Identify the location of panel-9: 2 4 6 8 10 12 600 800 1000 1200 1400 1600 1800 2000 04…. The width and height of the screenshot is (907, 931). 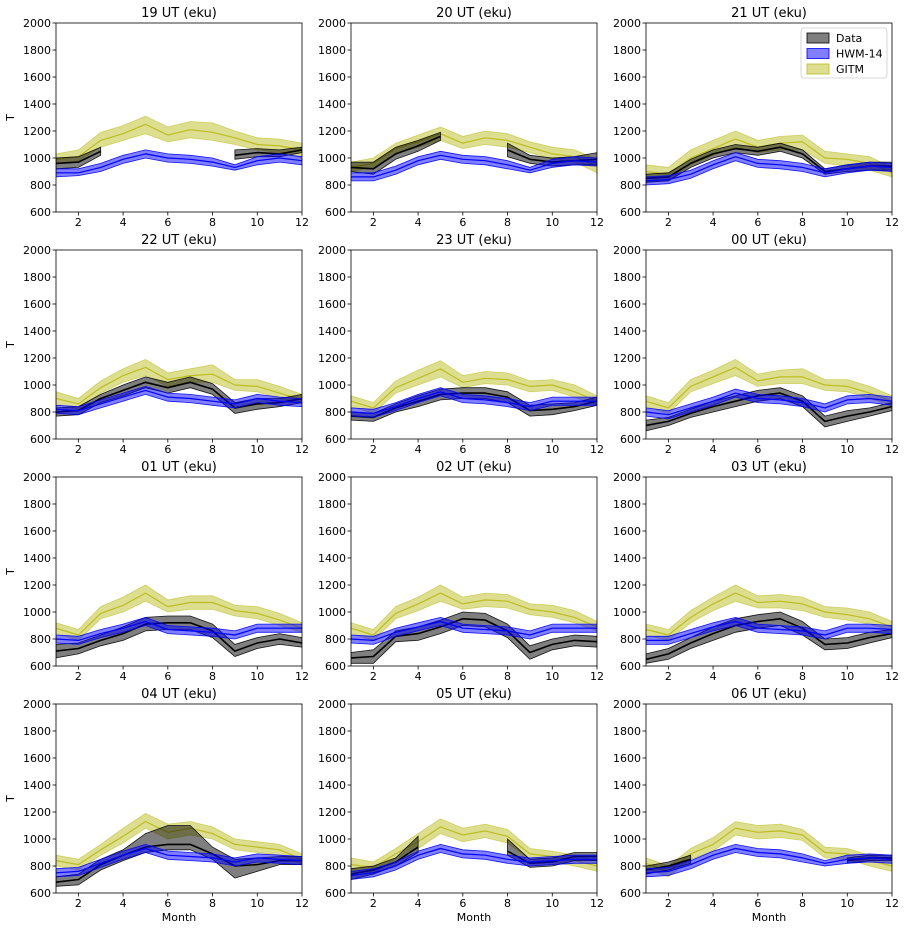
(156, 805).